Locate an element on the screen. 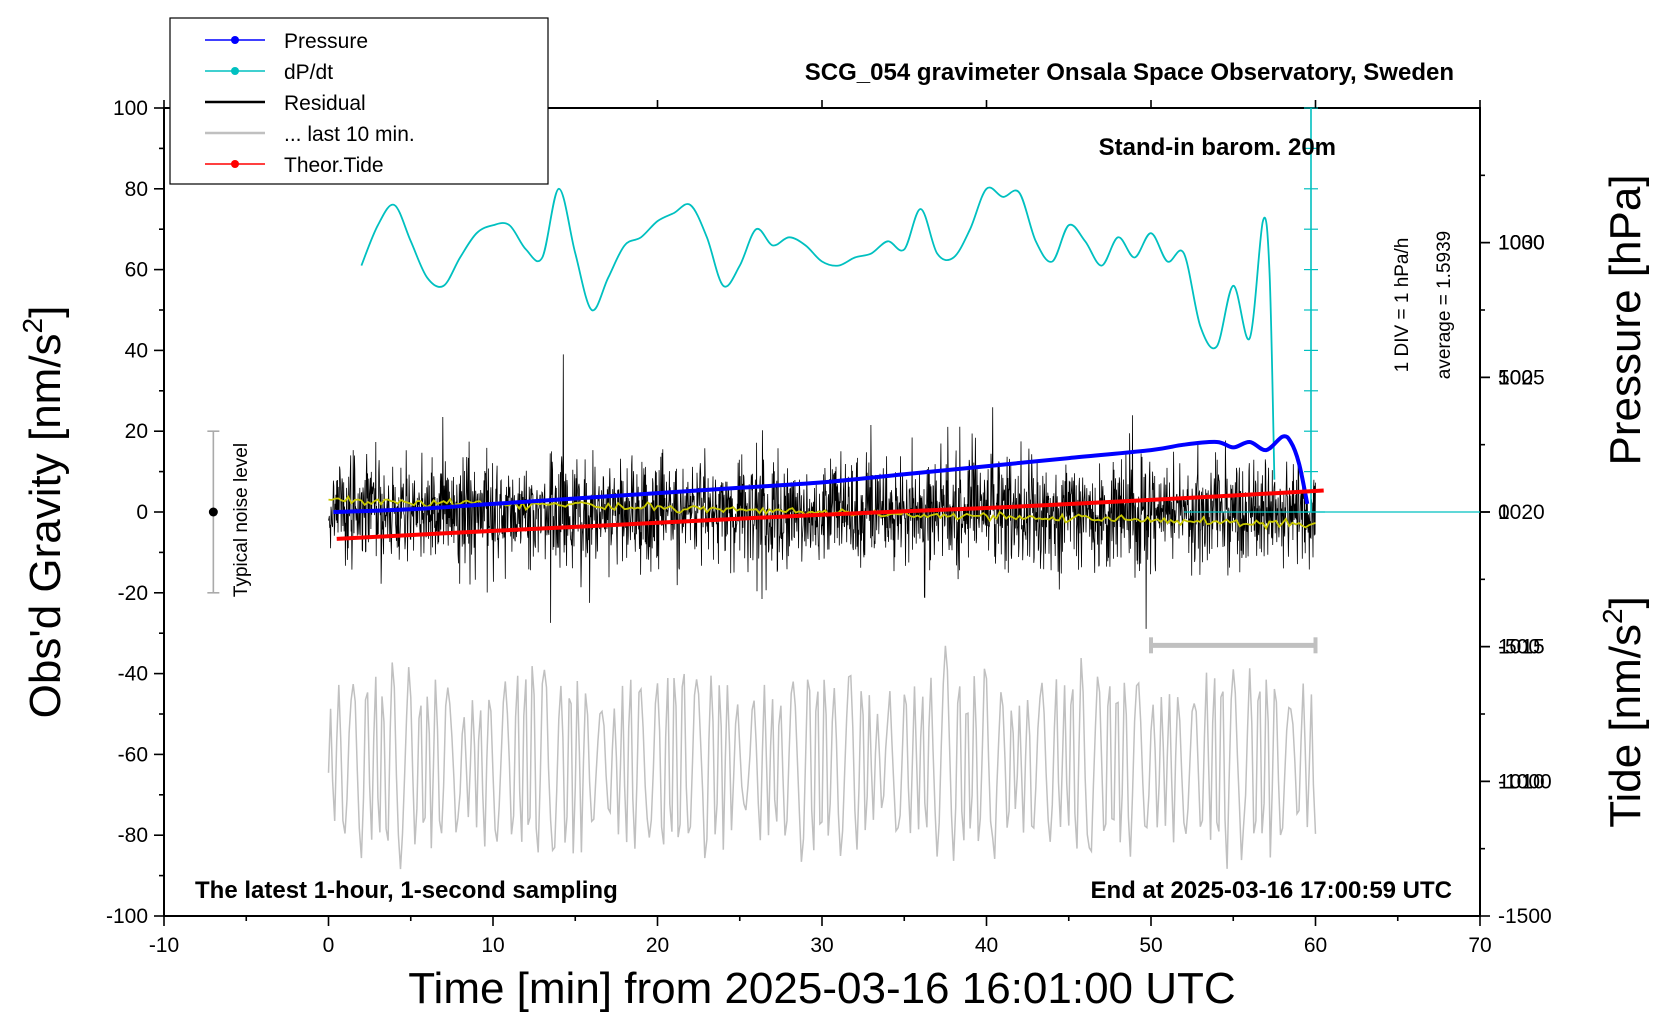  pressure-line is located at coordinates (821, 474).